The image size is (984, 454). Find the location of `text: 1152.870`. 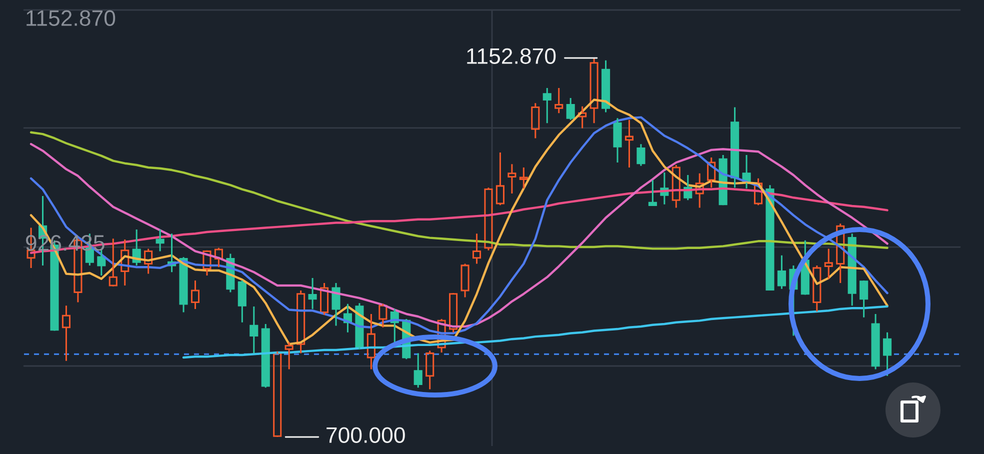

text: 1152.870 is located at coordinates (71, 18).